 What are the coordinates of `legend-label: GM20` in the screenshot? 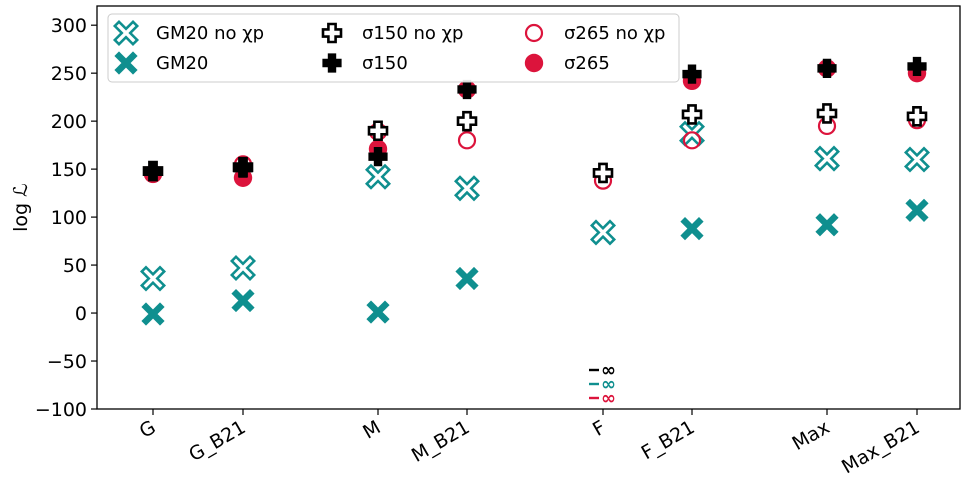 It's located at (182, 63).